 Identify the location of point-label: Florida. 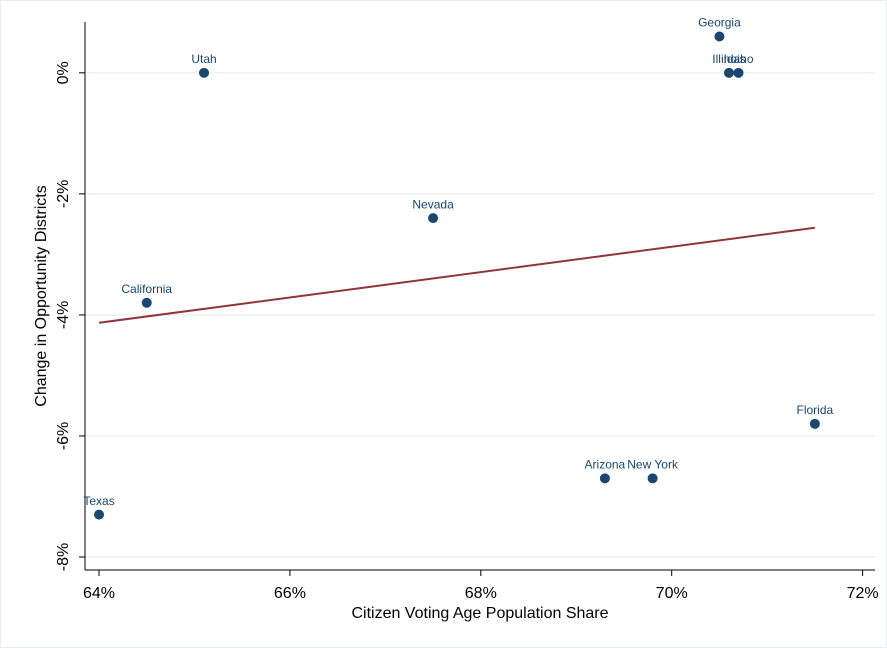
(815, 410).